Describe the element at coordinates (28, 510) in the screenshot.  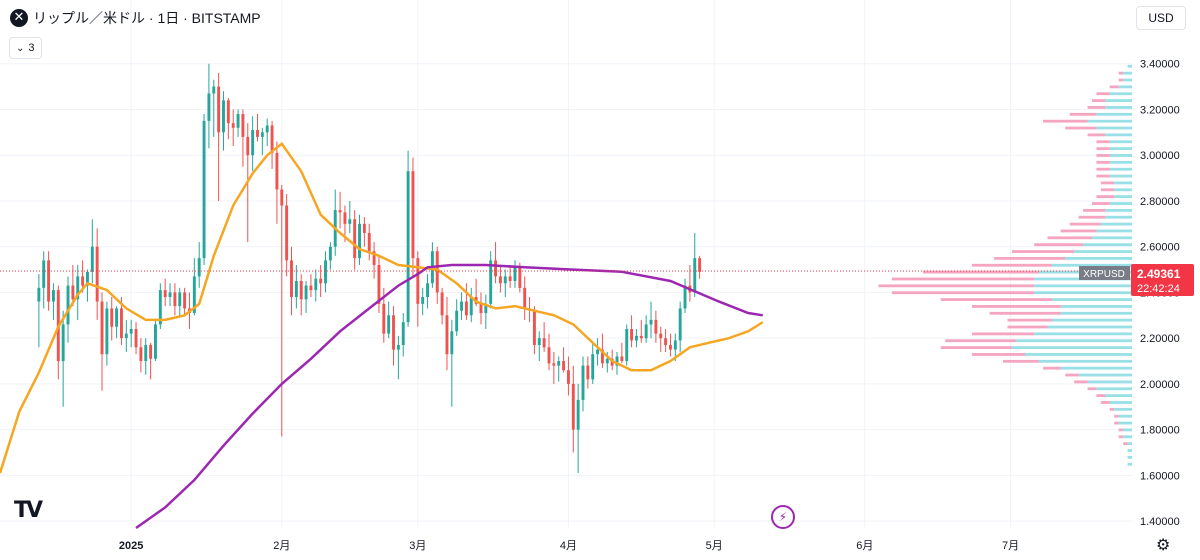
I see `tradingview-logo: TV` at that location.